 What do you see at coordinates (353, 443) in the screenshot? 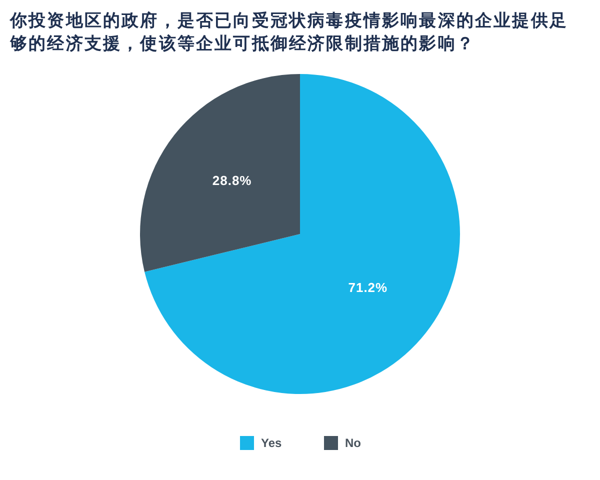
I see `legend-label: No` at bounding box center [353, 443].